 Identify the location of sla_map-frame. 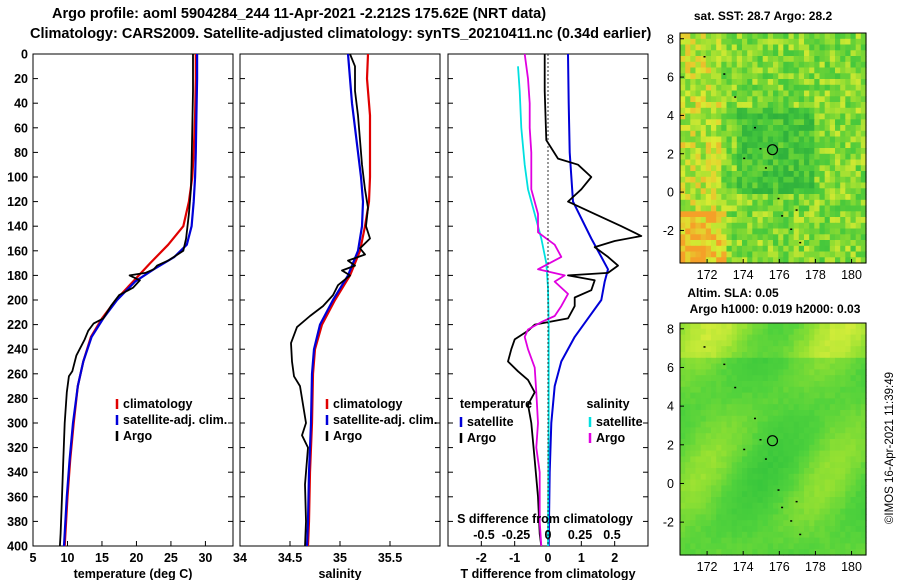
(773, 439).